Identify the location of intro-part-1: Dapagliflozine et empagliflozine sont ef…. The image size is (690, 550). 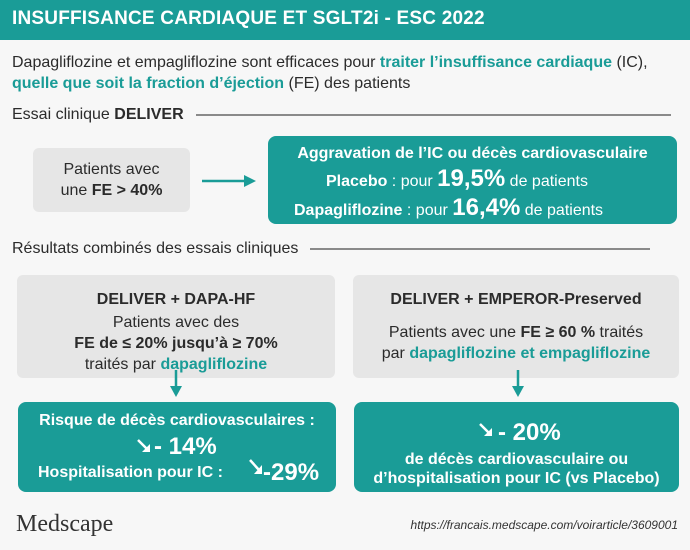
(196, 62).